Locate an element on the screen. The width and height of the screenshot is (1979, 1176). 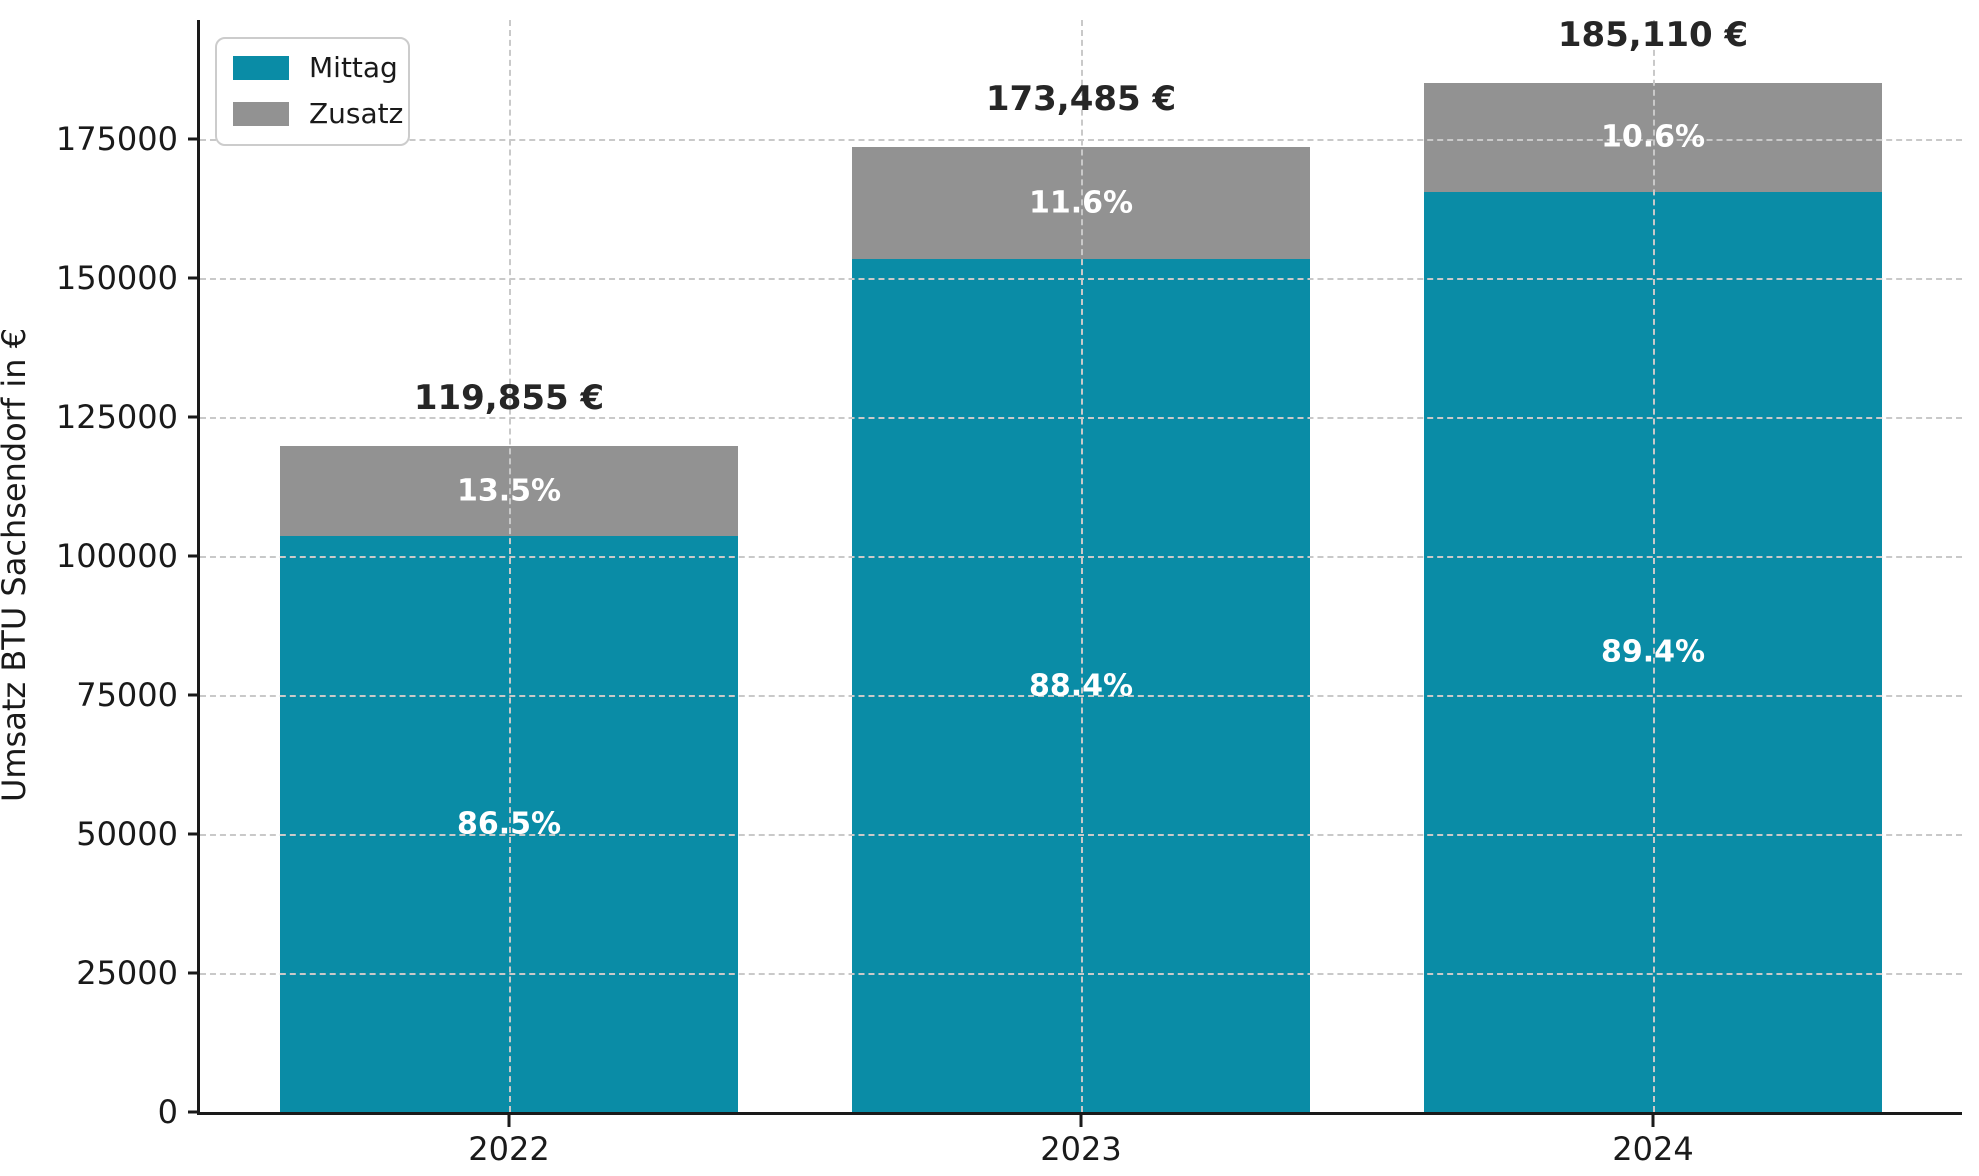
y-tick-label: 0 is located at coordinates (167, 1112).